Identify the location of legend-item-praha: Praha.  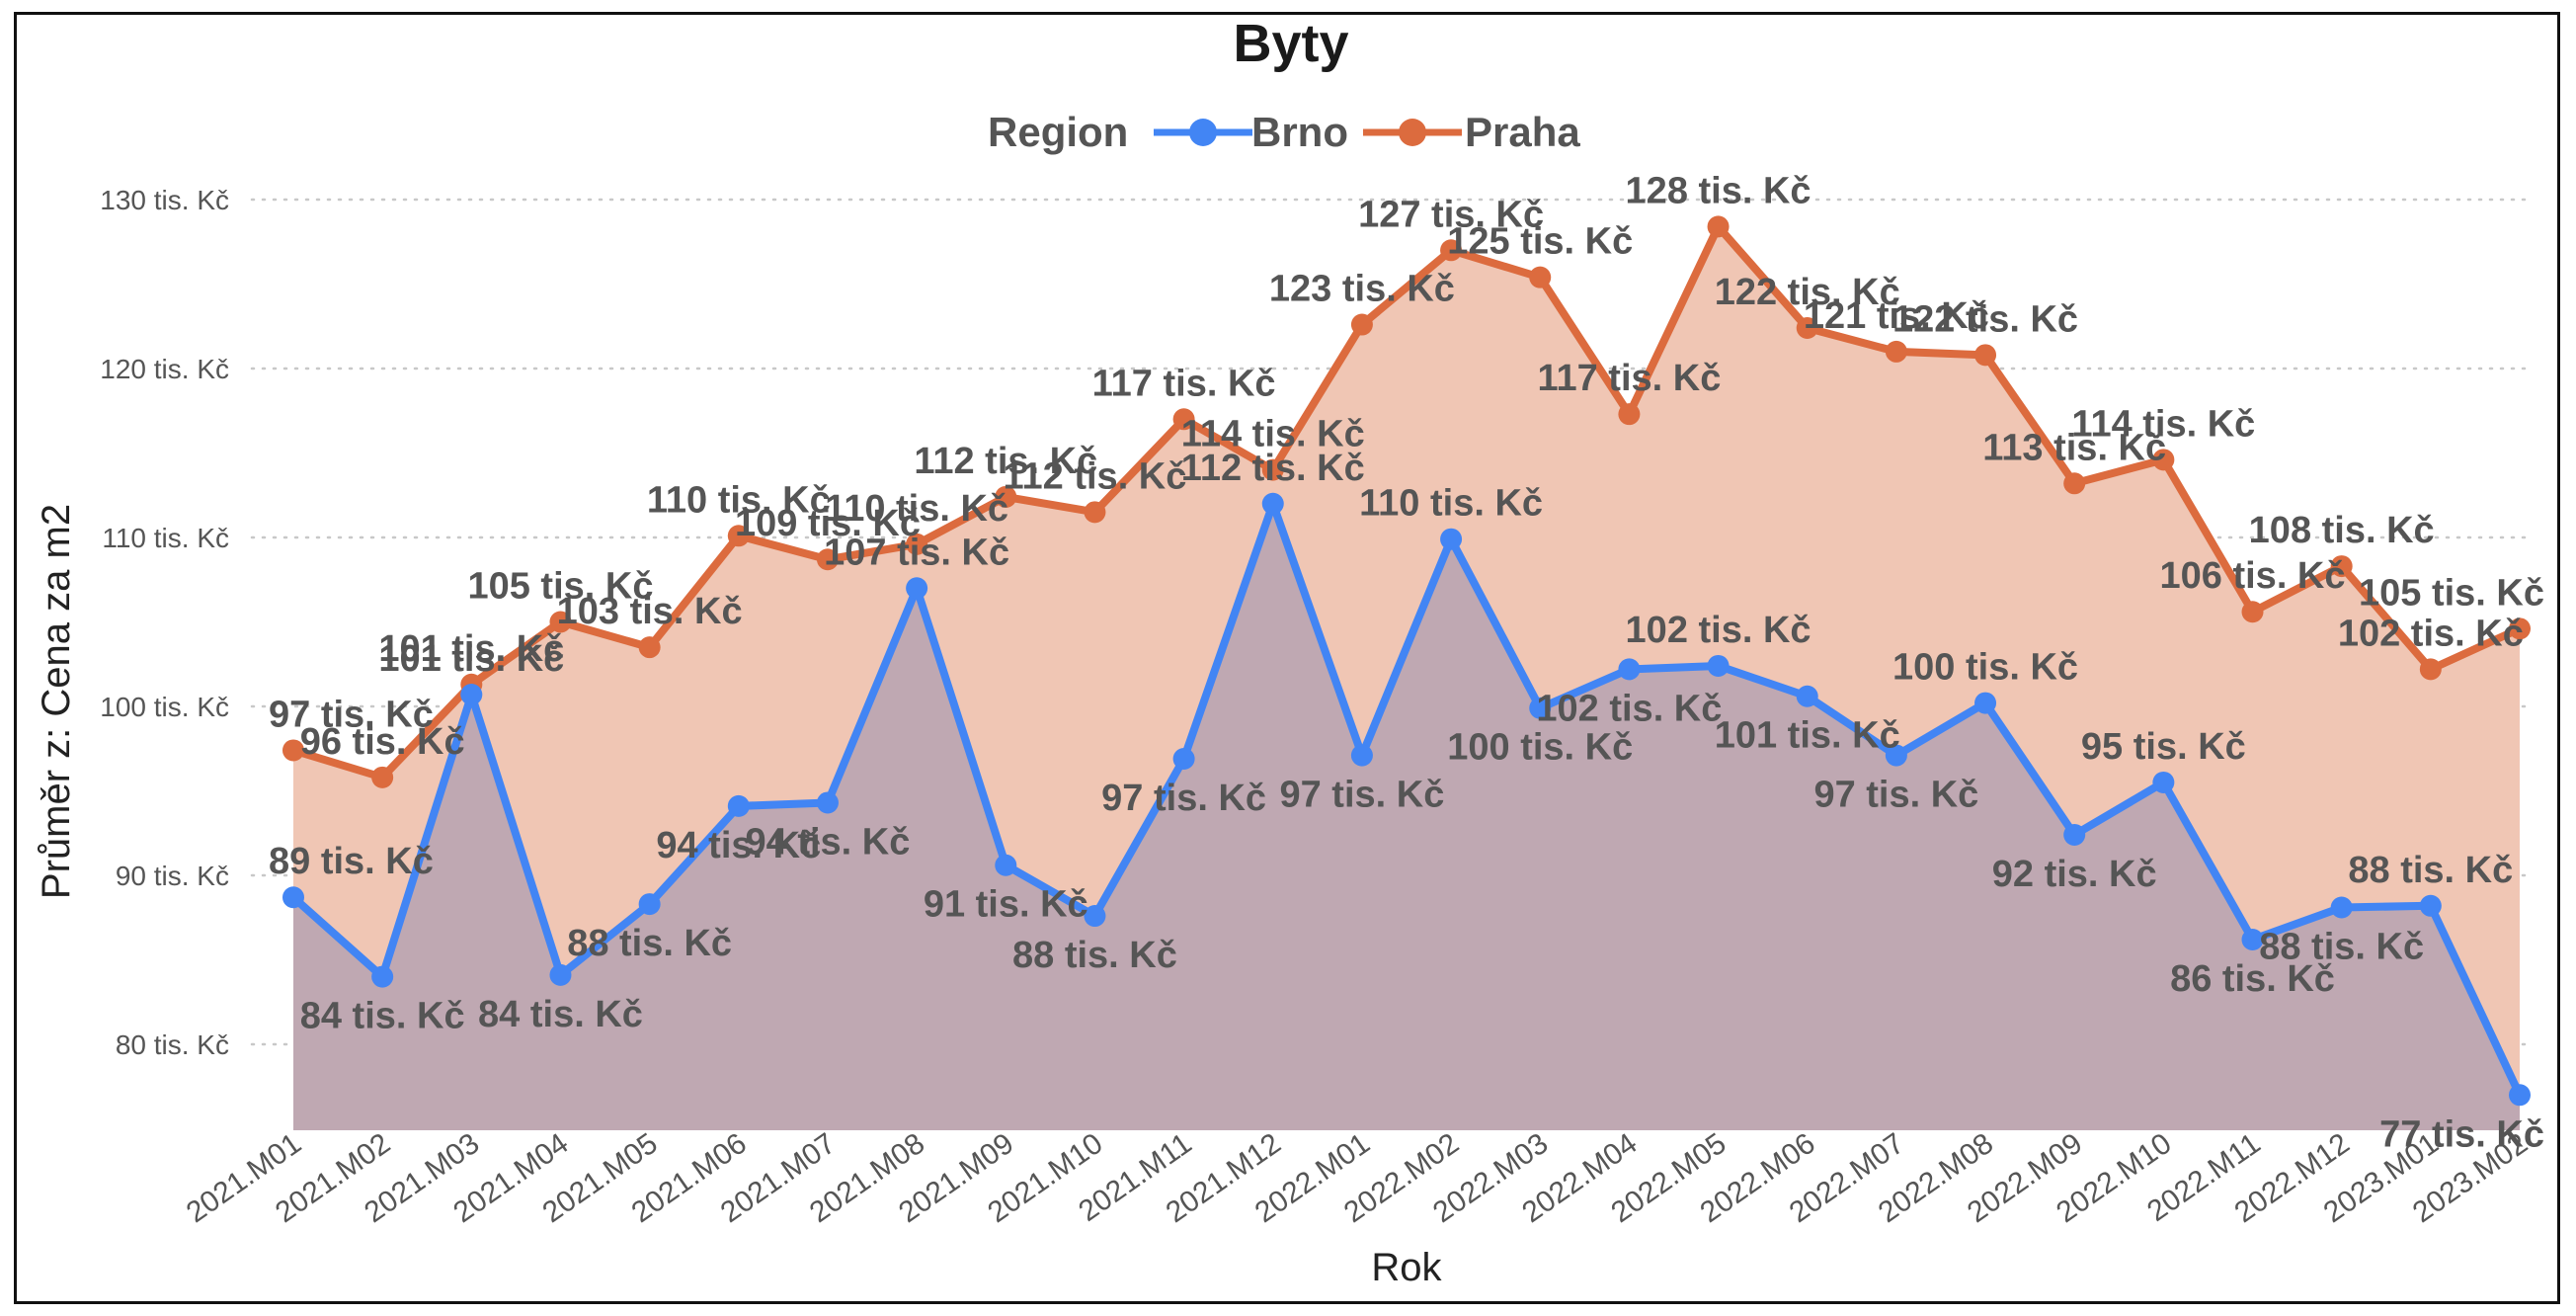
(1471, 132).